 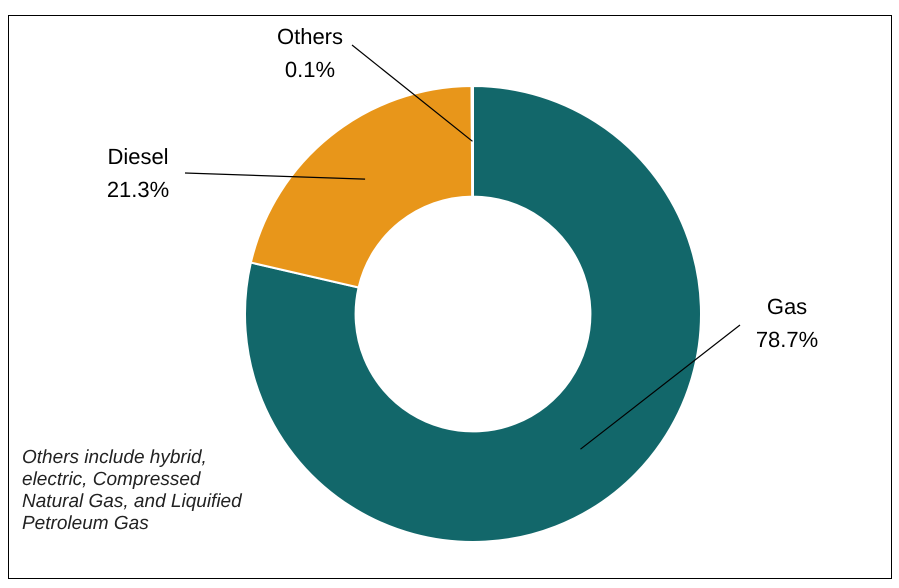 What do you see at coordinates (138, 157) in the screenshot?
I see `slice-label: Diesel` at bounding box center [138, 157].